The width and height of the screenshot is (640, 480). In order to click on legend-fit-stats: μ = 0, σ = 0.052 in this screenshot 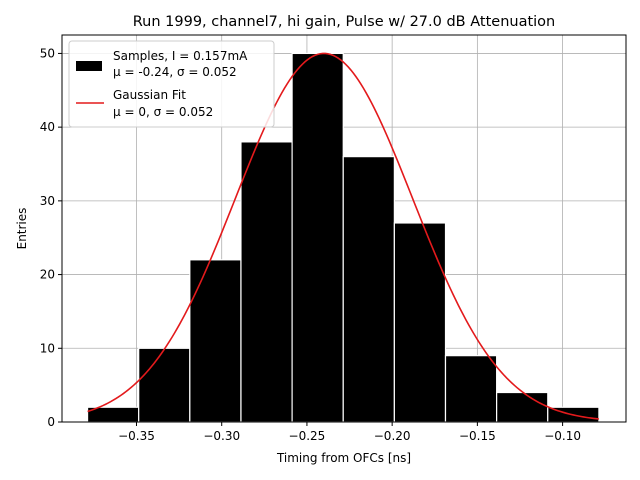, I will do `click(163, 112)`.